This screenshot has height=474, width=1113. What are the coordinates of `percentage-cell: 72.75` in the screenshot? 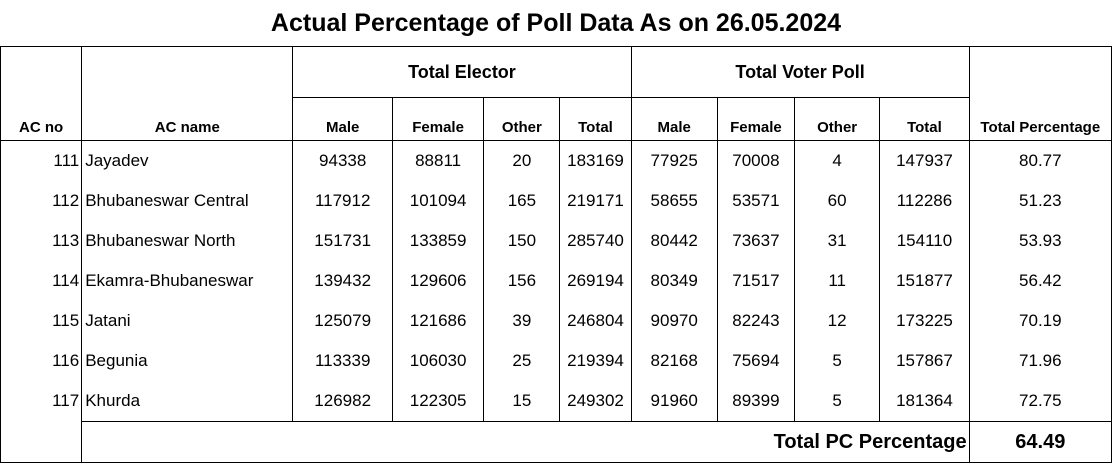 It's located at (1040, 401).